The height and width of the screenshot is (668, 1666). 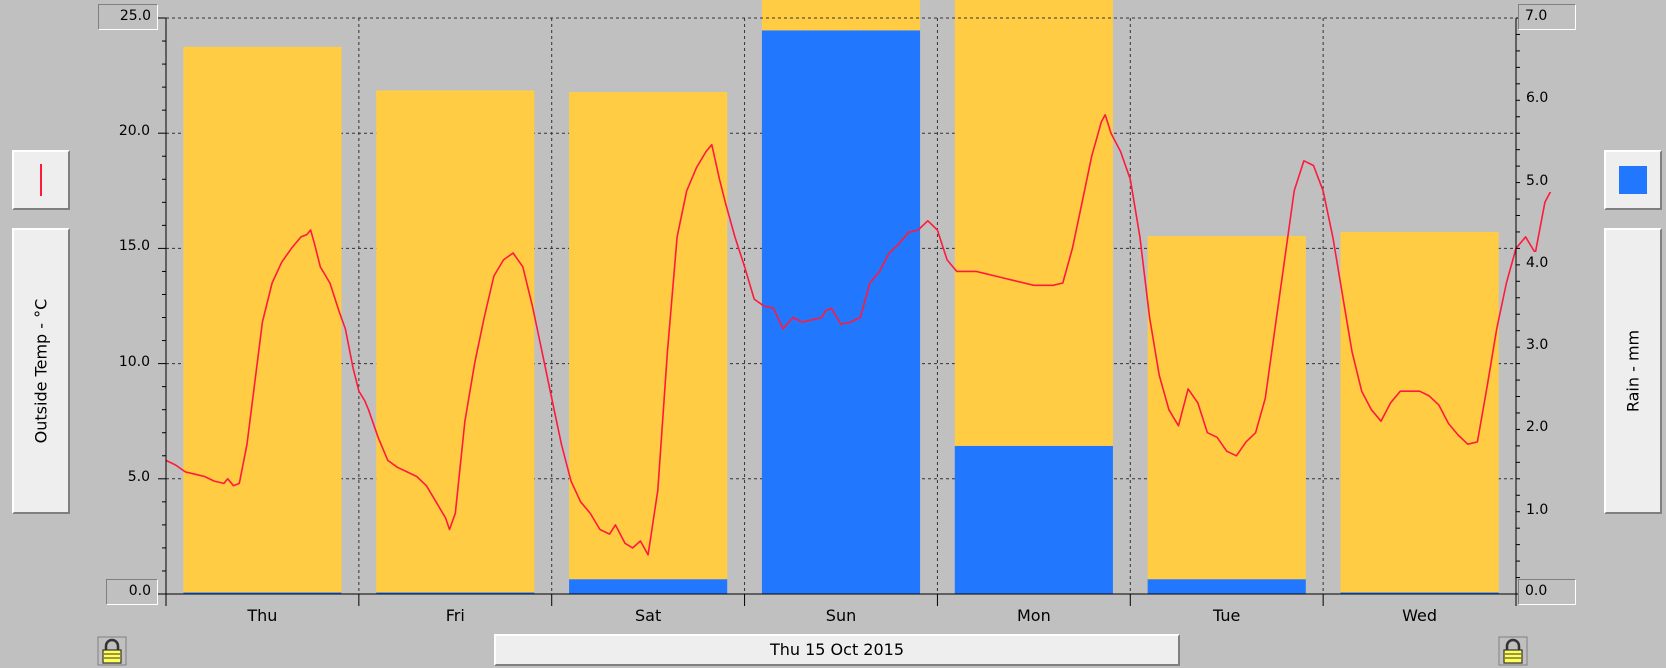 What do you see at coordinates (841, 15) in the screenshot?
I see `bar-yellow-sun` at bounding box center [841, 15].